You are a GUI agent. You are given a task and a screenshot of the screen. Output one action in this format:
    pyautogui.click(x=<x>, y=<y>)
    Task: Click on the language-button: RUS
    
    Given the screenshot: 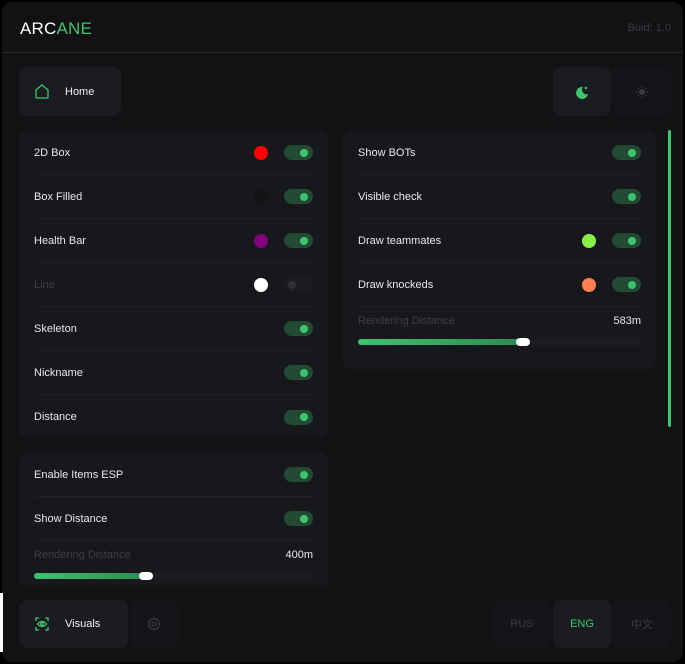 What is the action you would take?
    pyautogui.click(x=522, y=624)
    